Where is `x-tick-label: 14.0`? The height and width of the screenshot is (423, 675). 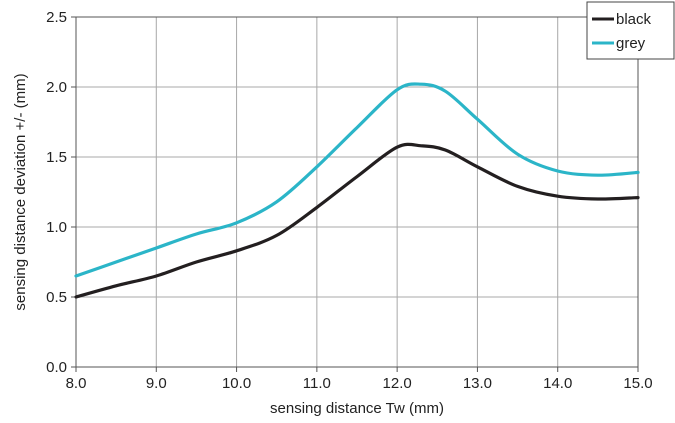 x-tick-label: 14.0 is located at coordinates (557, 383).